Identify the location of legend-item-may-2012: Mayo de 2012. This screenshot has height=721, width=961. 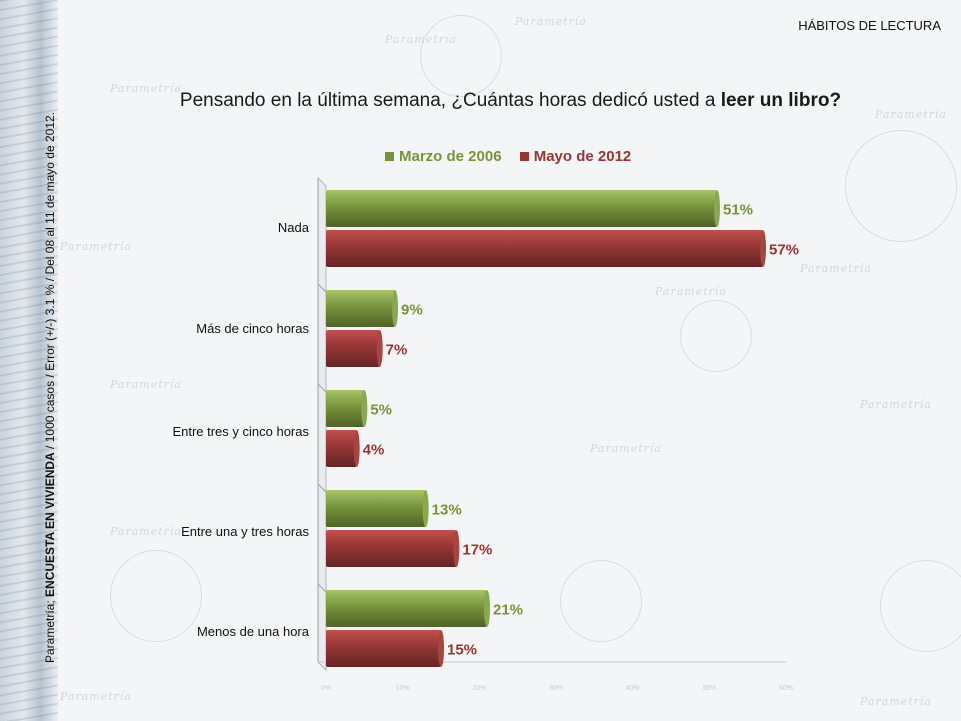
(575, 156).